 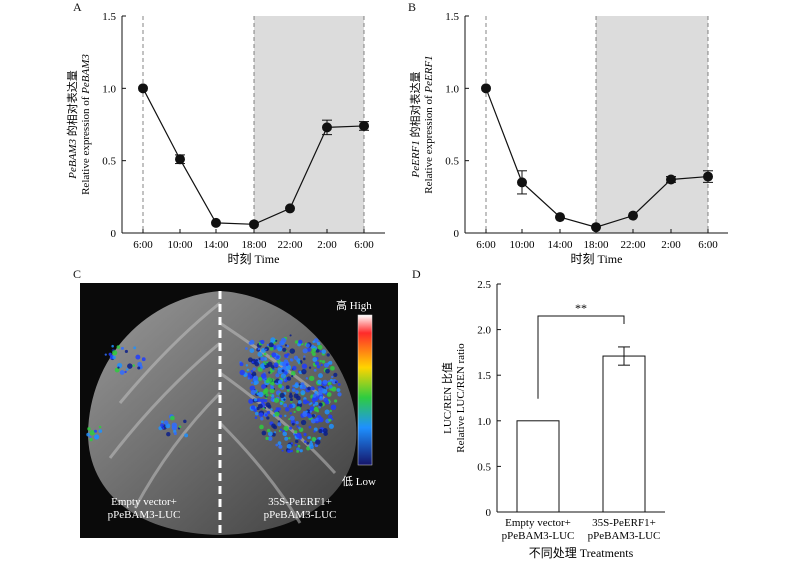 I want to click on panel-letter-d: D, so click(x=416, y=274).